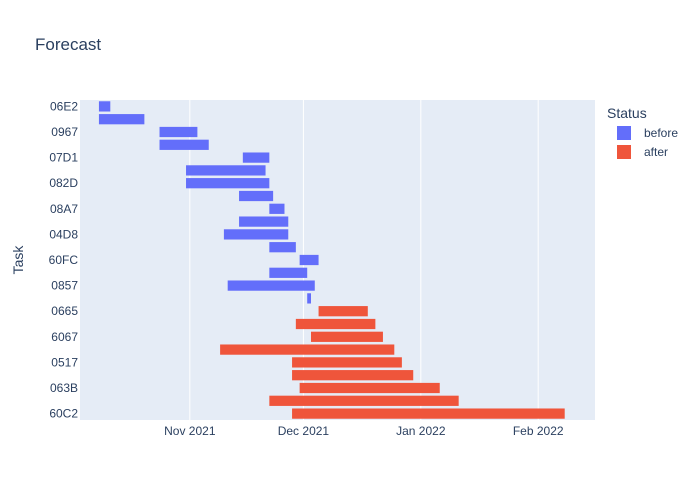 This screenshot has width=700, height=500. I want to click on x-tick-label: Feb 2022, so click(538, 431).